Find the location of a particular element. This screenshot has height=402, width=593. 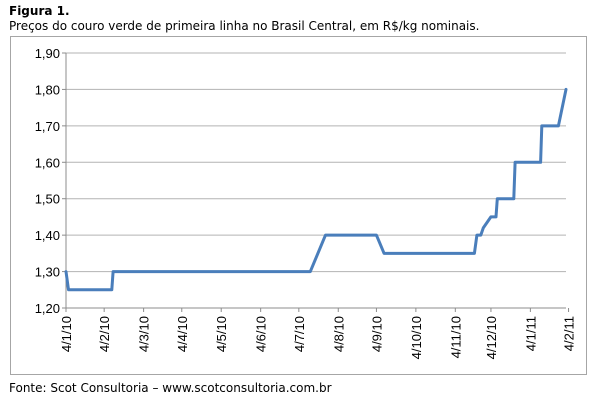

x-tick-label: 4/10/10 is located at coordinates (416, 337).